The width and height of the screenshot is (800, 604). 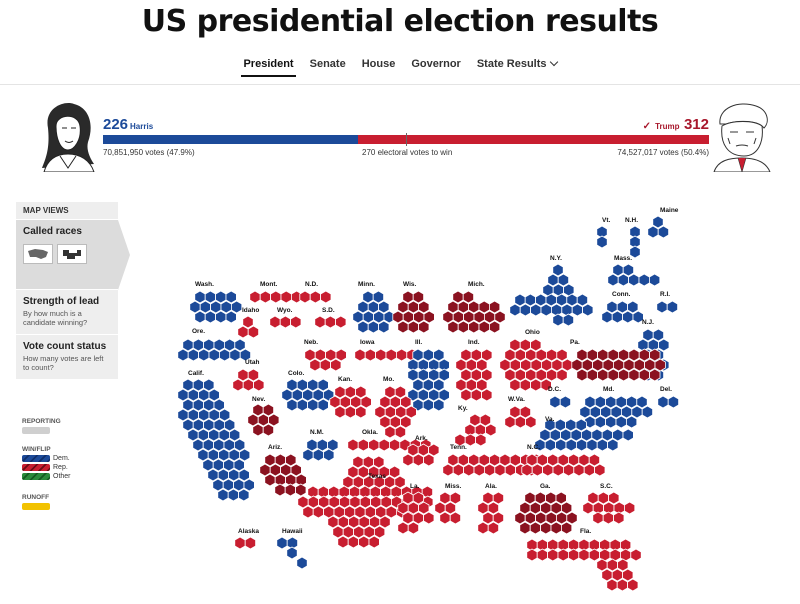 I want to click on state-alaska: Alaska, so click(x=247, y=539).